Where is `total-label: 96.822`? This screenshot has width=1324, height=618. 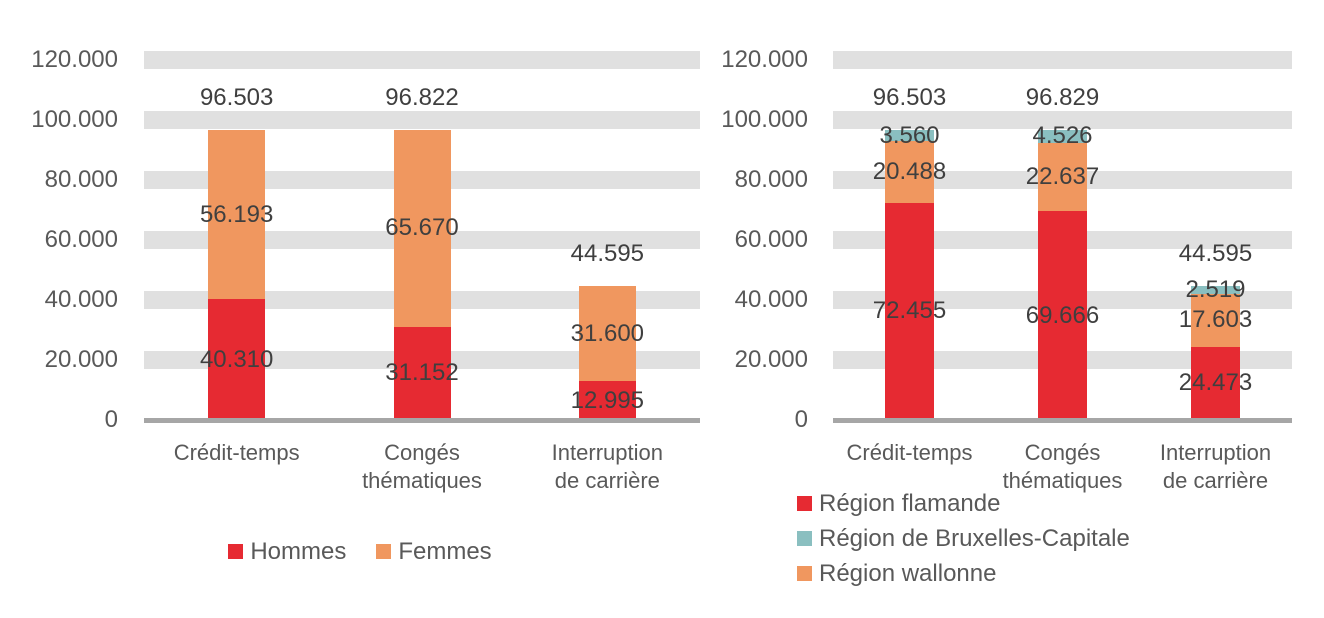
total-label: 96.822 is located at coordinates (422, 97).